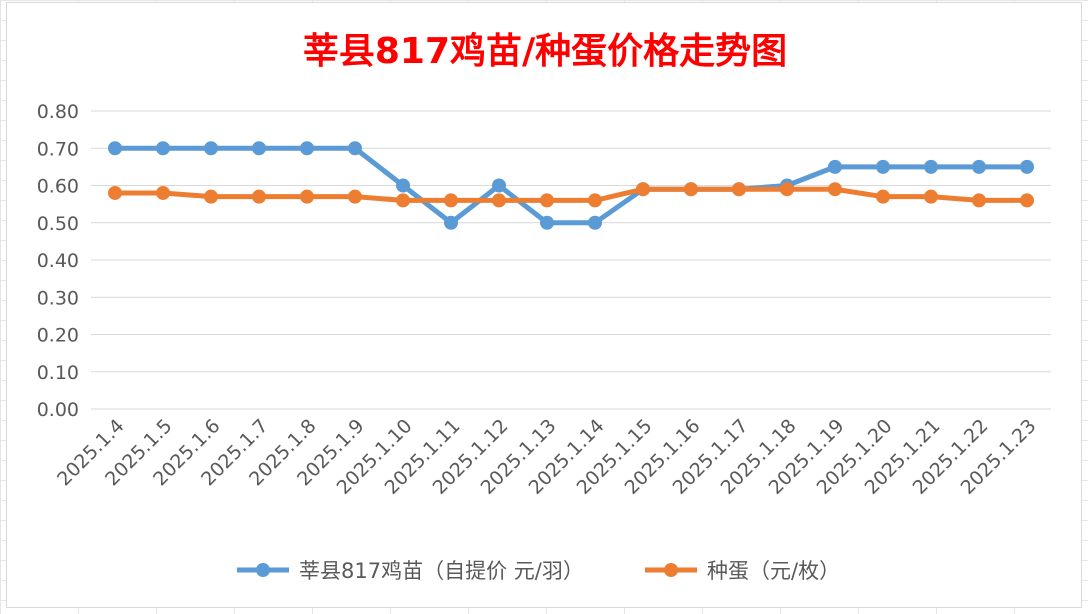 Image resolution: width=1088 pixels, height=614 pixels. Describe the element at coordinates (545, 51) in the screenshot. I see `chart-title: 莘县817鸡苗/种蛋价格走势图` at that location.